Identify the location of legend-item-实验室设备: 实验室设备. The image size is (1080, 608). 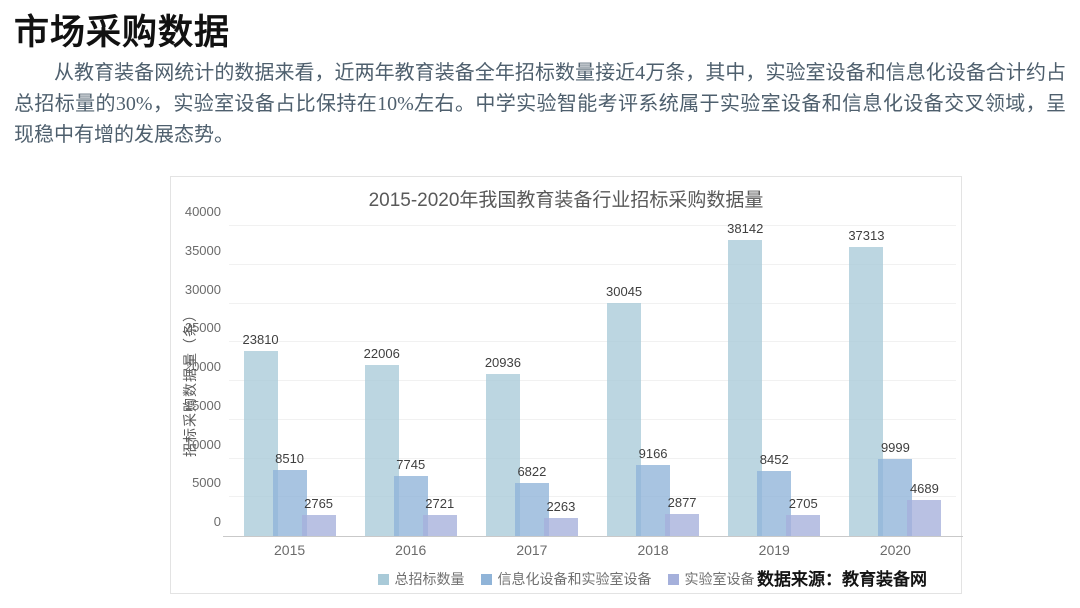
(711, 579).